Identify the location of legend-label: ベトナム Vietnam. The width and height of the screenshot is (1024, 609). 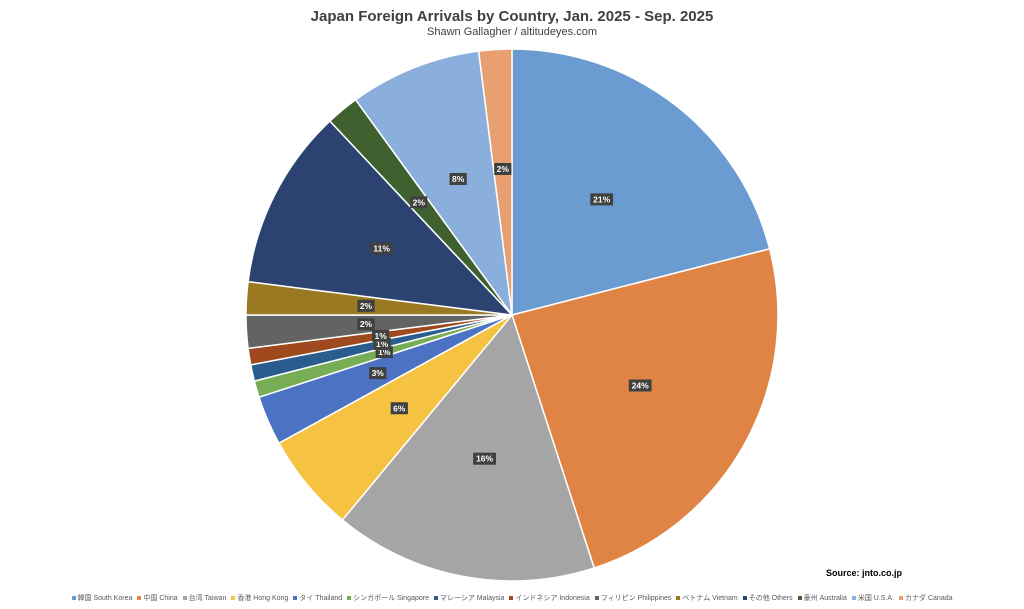
(710, 598).